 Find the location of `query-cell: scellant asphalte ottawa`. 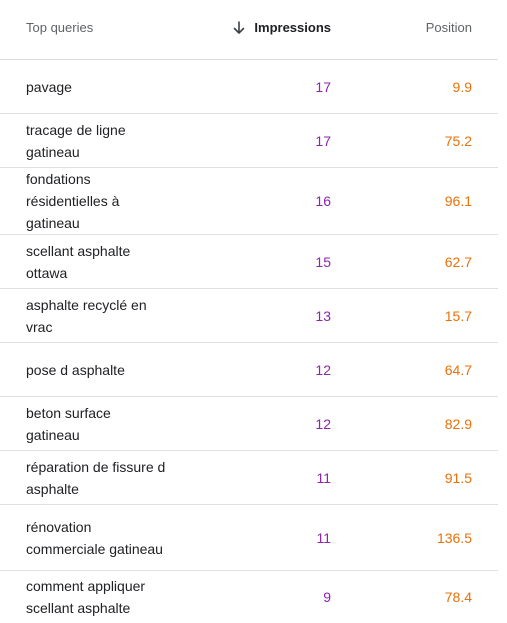

query-cell: scellant asphalte ottawa is located at coordinates (78, 261).